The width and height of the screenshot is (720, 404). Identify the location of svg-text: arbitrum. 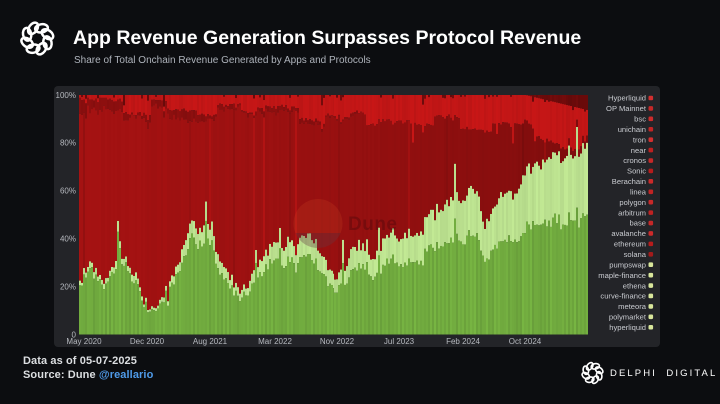
(632, 212).